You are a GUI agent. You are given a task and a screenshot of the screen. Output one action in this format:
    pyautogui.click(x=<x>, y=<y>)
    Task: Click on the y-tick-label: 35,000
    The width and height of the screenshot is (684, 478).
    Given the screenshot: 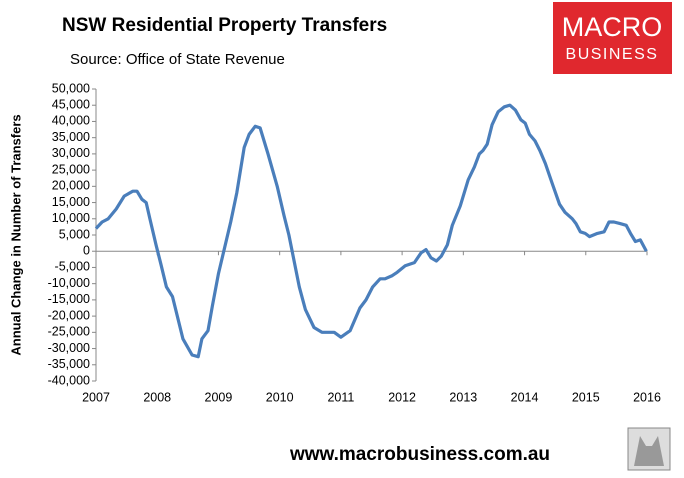 What is the action you would take?
    pyautogui.click(x=71, y=137)
    